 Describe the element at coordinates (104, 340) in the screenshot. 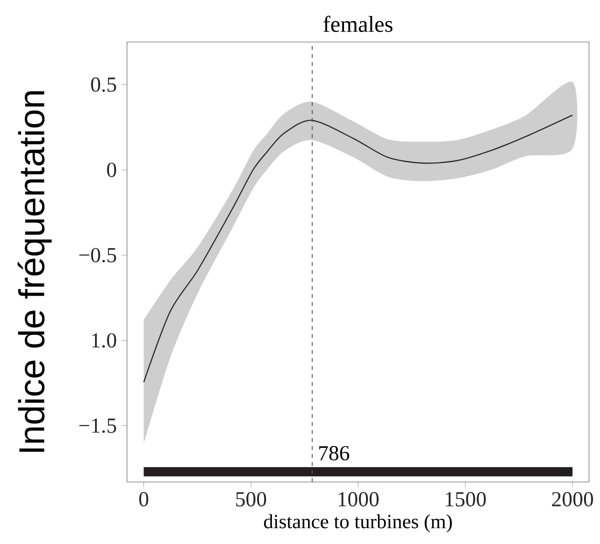

I see `y-tick-label: 1.0` at that location.